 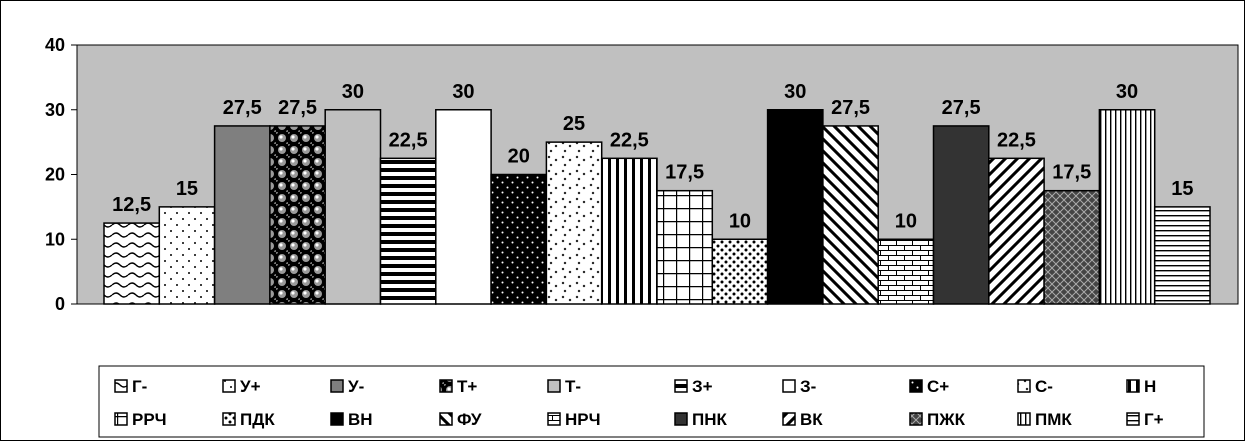 What do you see at coordinates (60, 304) in the screenshot?
I see `y-tick-label: 0` at bounding box center [60, 304].